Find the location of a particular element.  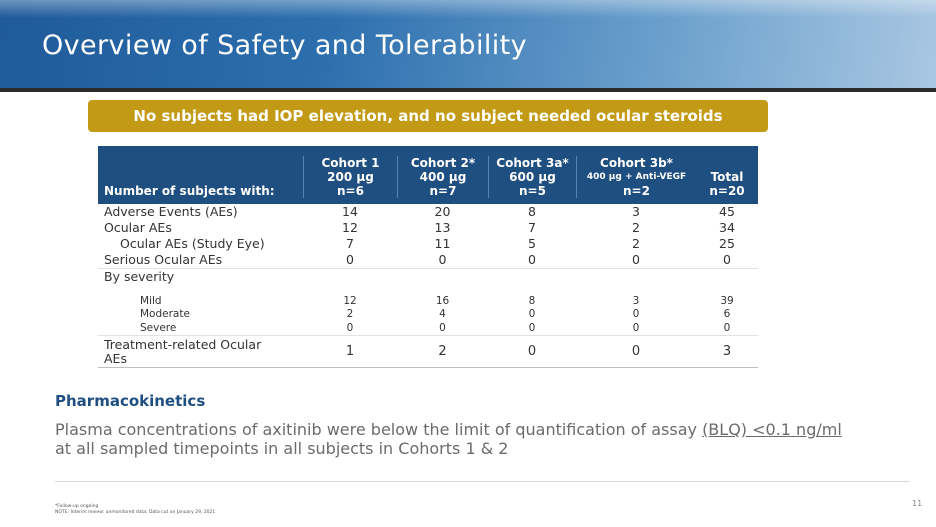

column-header-cohort-1: Cohort 1 200 µg n=6 is located at coordinates (350, 177).